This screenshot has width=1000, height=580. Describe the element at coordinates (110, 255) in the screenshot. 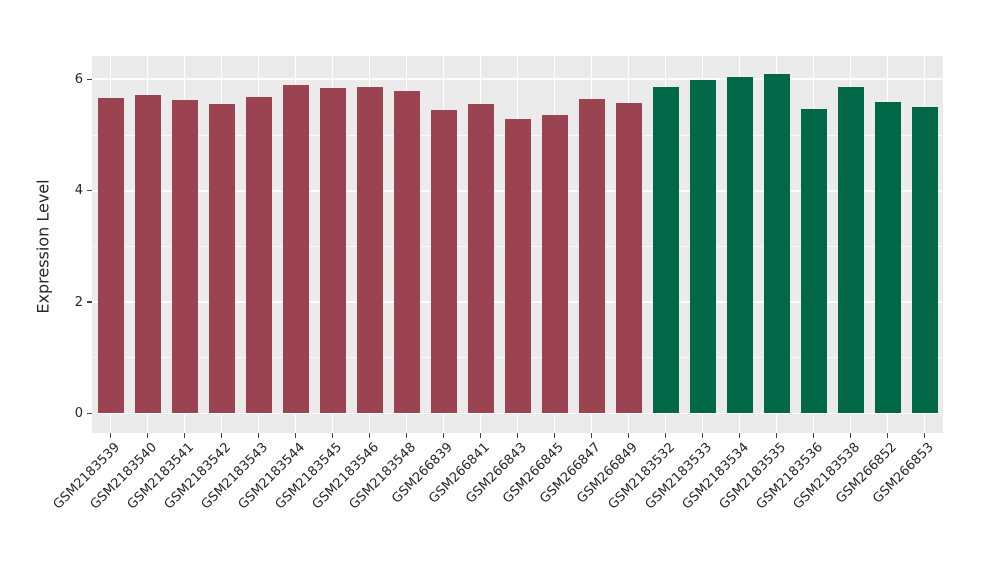

I see `bar-GSM2183539` at that location.